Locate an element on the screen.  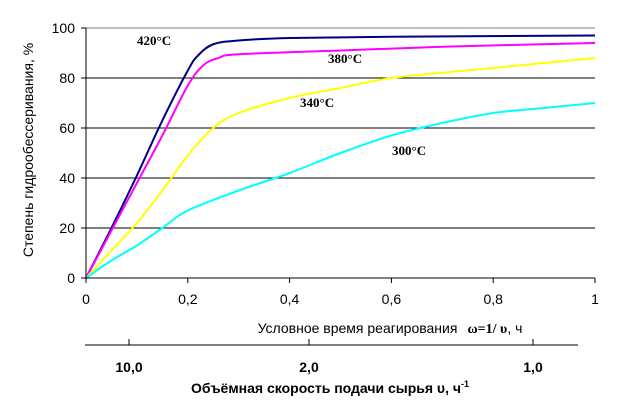
secondary-axis-label-text: Объёмная скорость подачи сырья υ, ч is located at coordinates (326, 388).